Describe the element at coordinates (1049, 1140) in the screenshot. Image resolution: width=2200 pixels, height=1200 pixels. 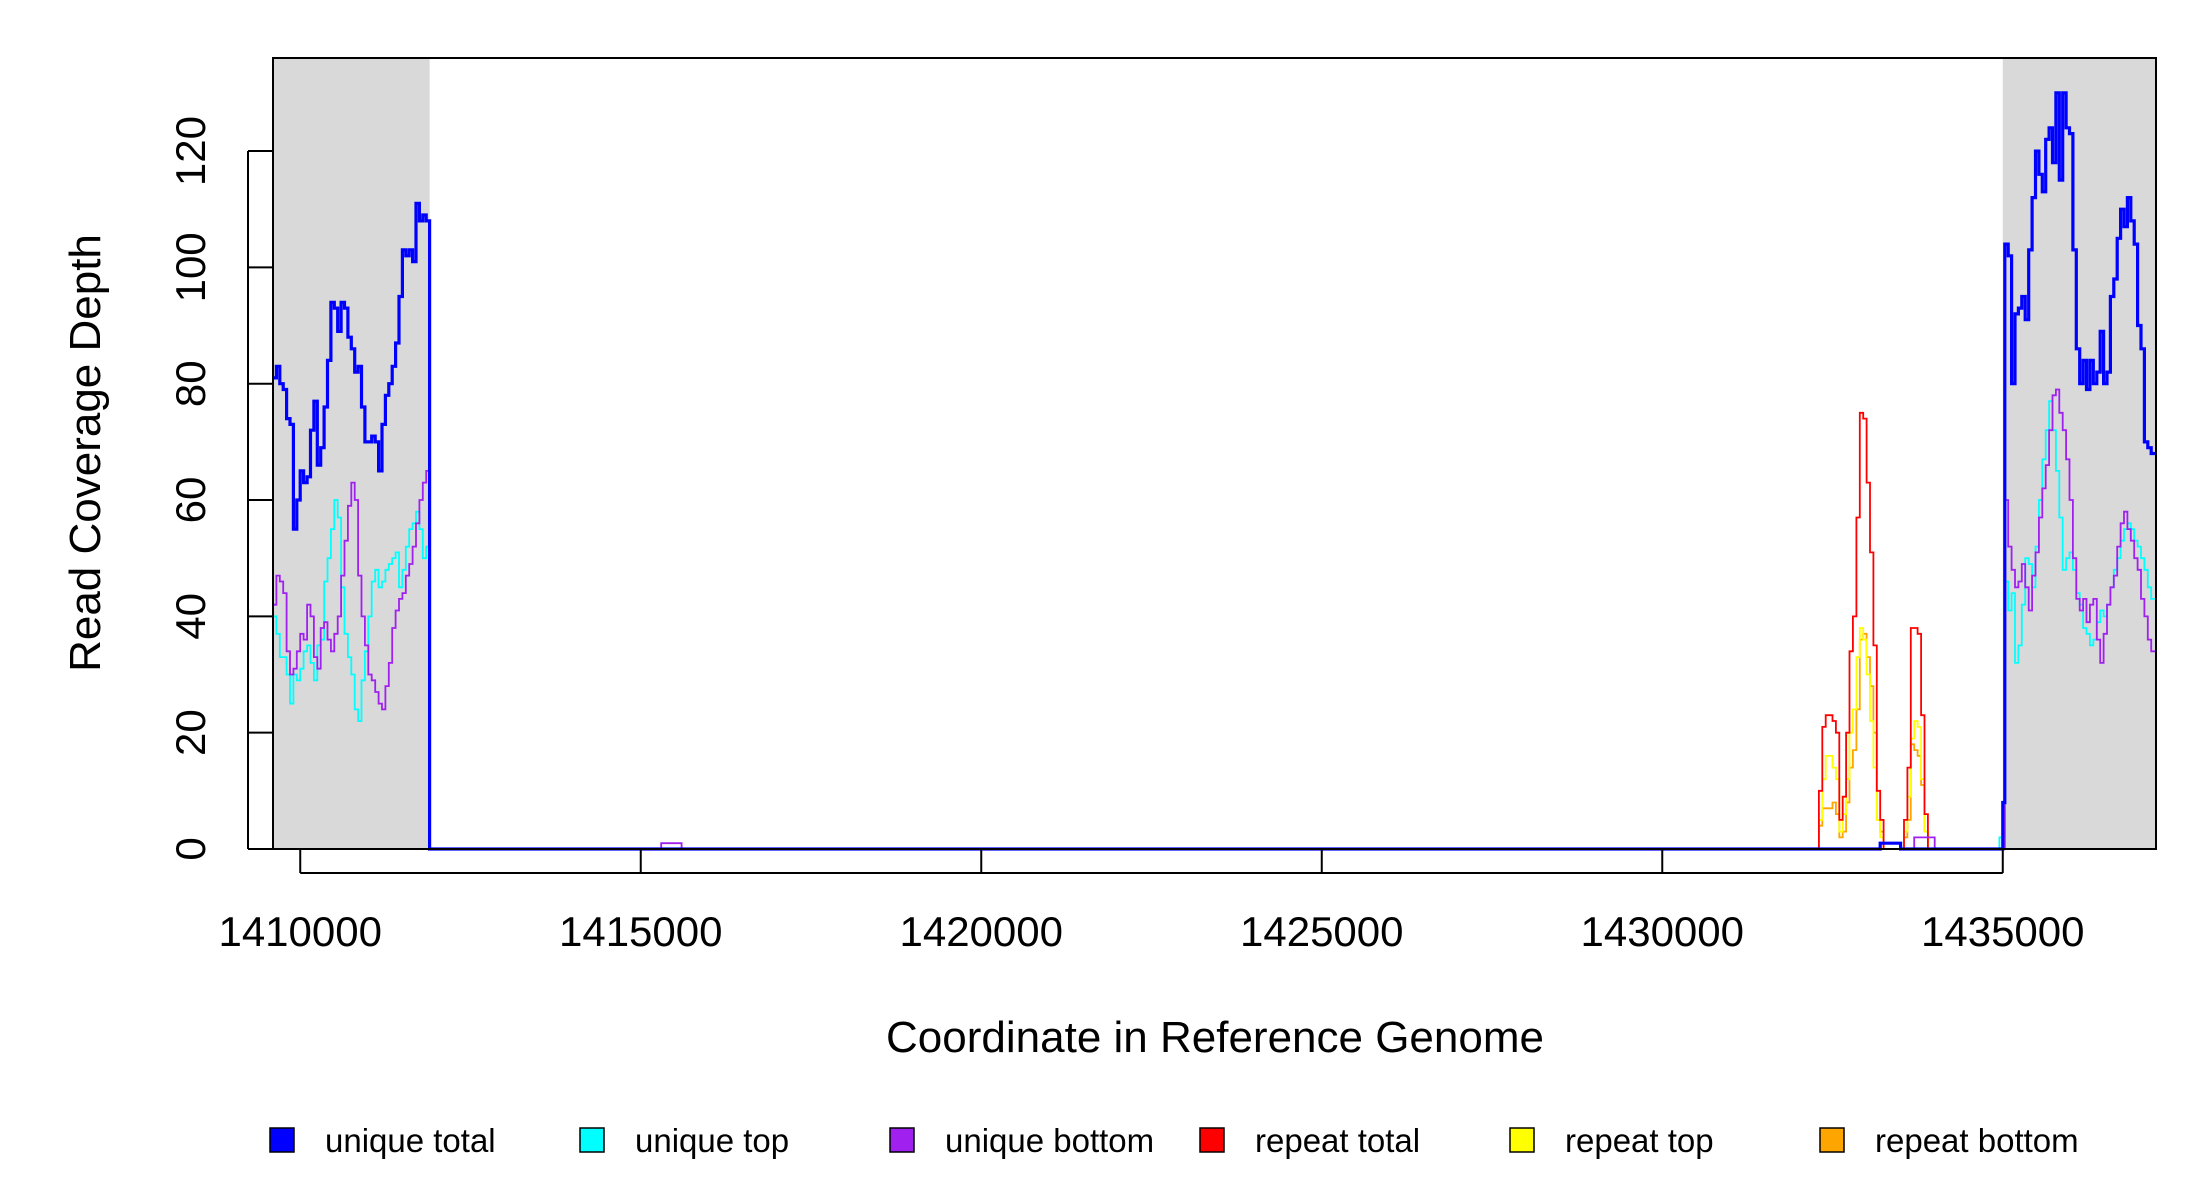
I see `legend-label: unique bottom` at that location.